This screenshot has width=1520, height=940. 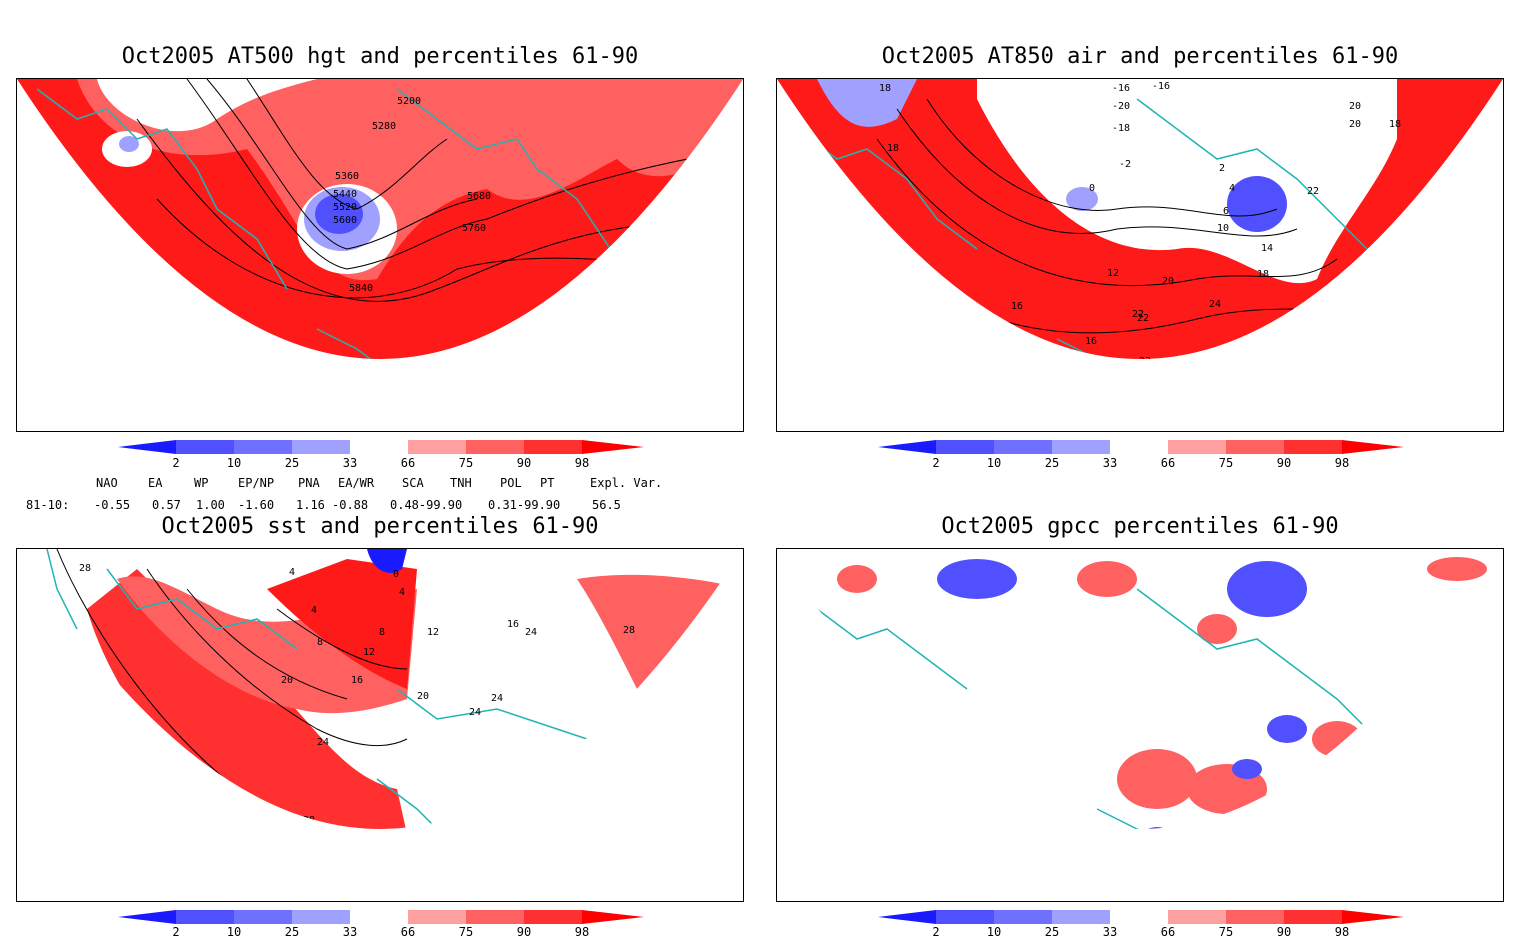 I want to click on contour-label: 6, so click(x=1226, y=211).